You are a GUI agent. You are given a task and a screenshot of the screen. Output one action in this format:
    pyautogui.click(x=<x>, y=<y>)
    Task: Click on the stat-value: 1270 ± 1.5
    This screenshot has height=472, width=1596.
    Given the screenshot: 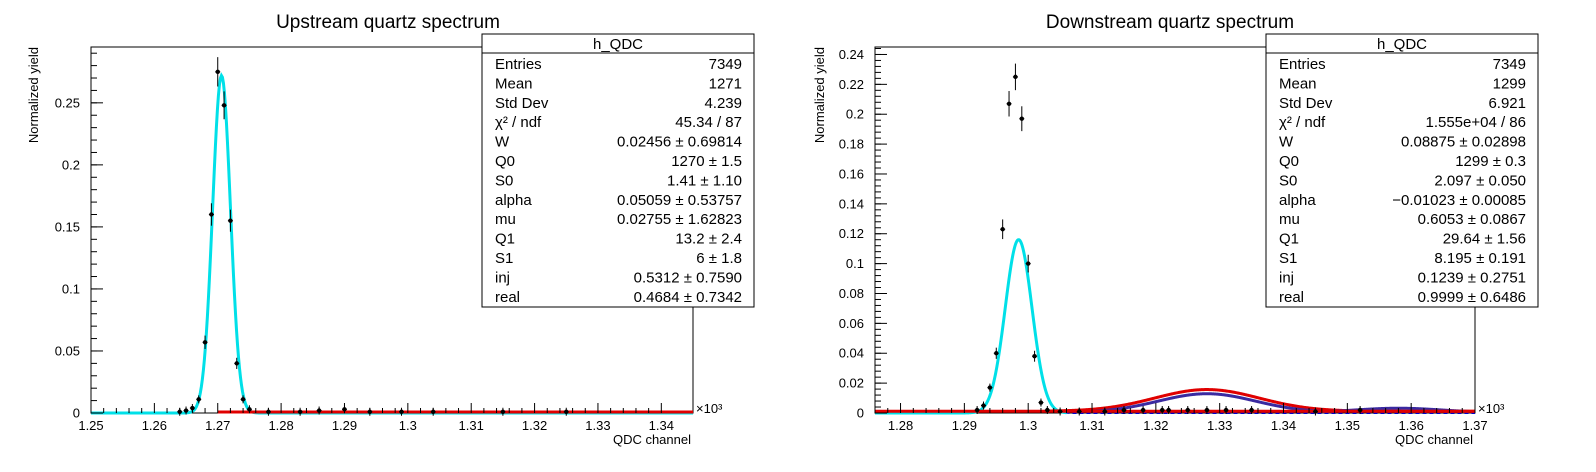 What is the action you would take?
    pyautogui.click(x=706, y=161)
    